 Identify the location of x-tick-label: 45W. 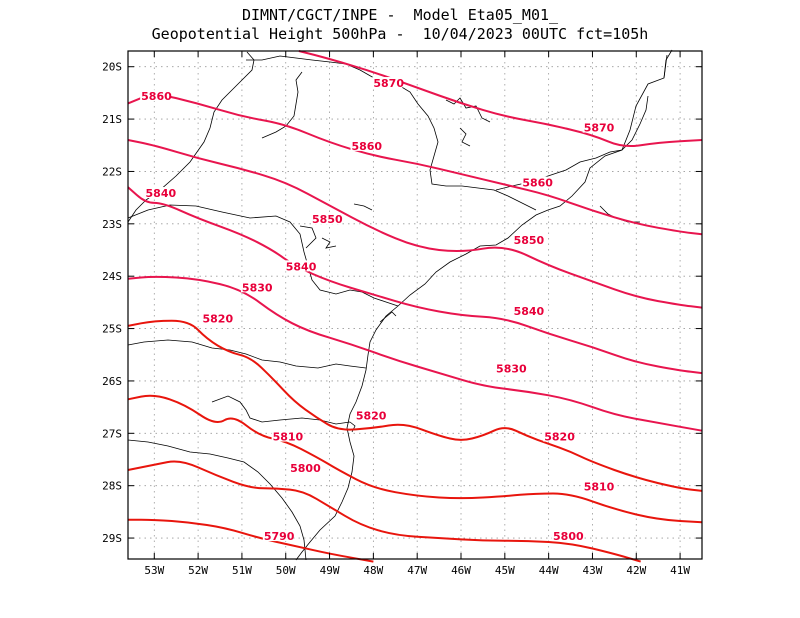
(505, 570).